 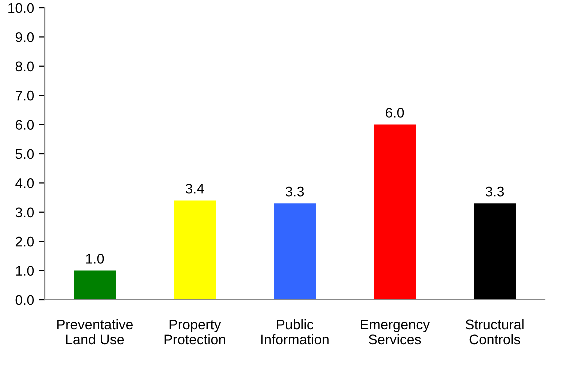 What do you see at coordinates (25, 95) in the screenshot?
I see `y-tick-label: 7.0` at bounding box center [25, 95].